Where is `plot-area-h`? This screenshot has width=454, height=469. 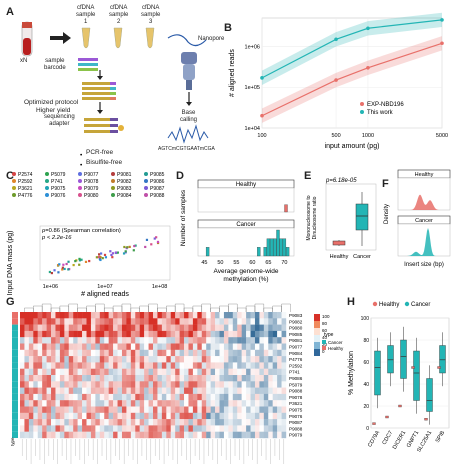 plot-area-h is located at coordinates (410, 373).